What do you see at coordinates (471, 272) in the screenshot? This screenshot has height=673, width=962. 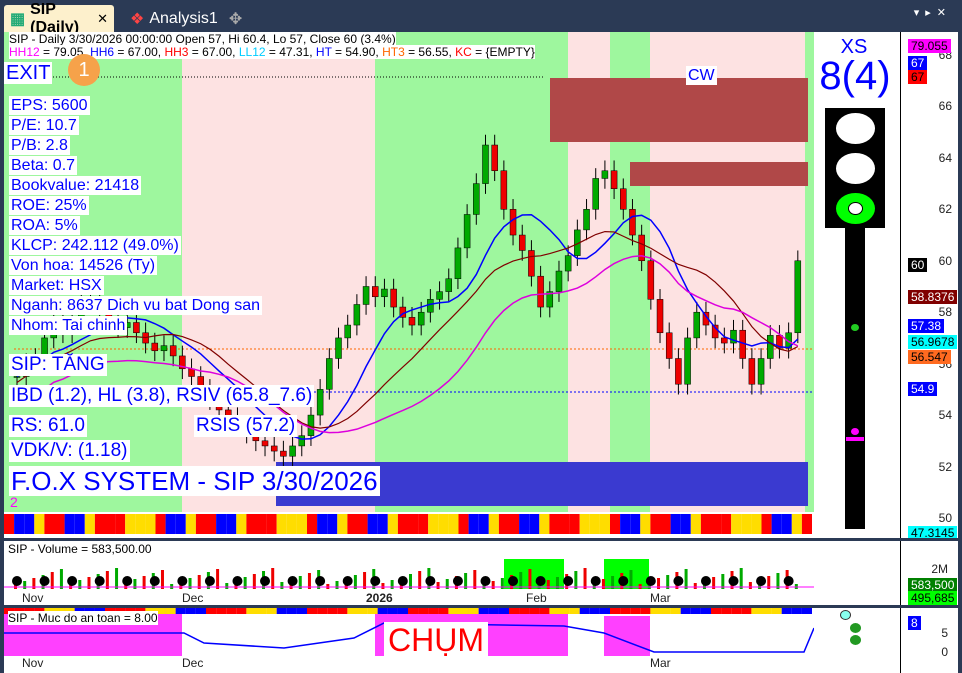 I see `background-band` at bounding box center [471, 272].